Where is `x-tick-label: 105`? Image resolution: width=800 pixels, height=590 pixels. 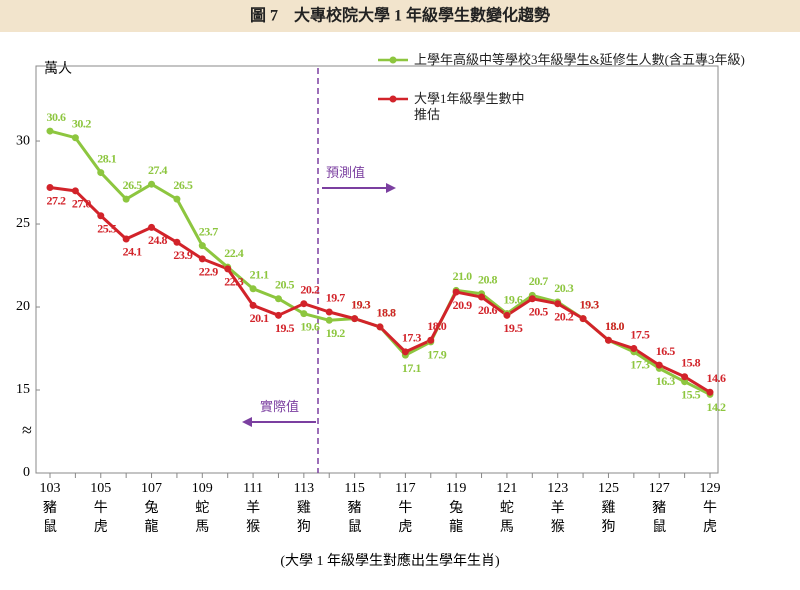
x-tick-label: 105 is located at coordinates (100, 488).